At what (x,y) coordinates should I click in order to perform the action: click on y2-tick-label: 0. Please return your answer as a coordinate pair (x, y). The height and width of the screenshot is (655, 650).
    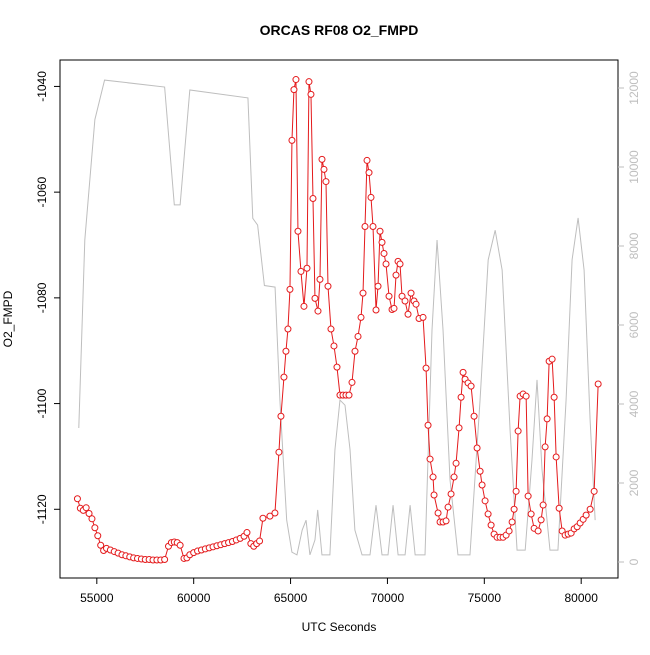
    Looking at the image, I should click on (634, 561).